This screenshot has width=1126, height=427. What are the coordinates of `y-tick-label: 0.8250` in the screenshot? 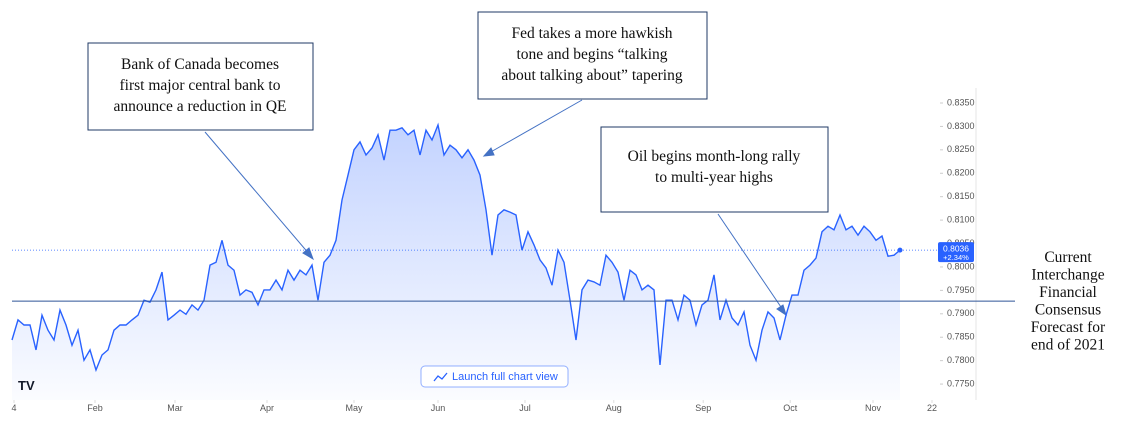 It's located at (961, 149).